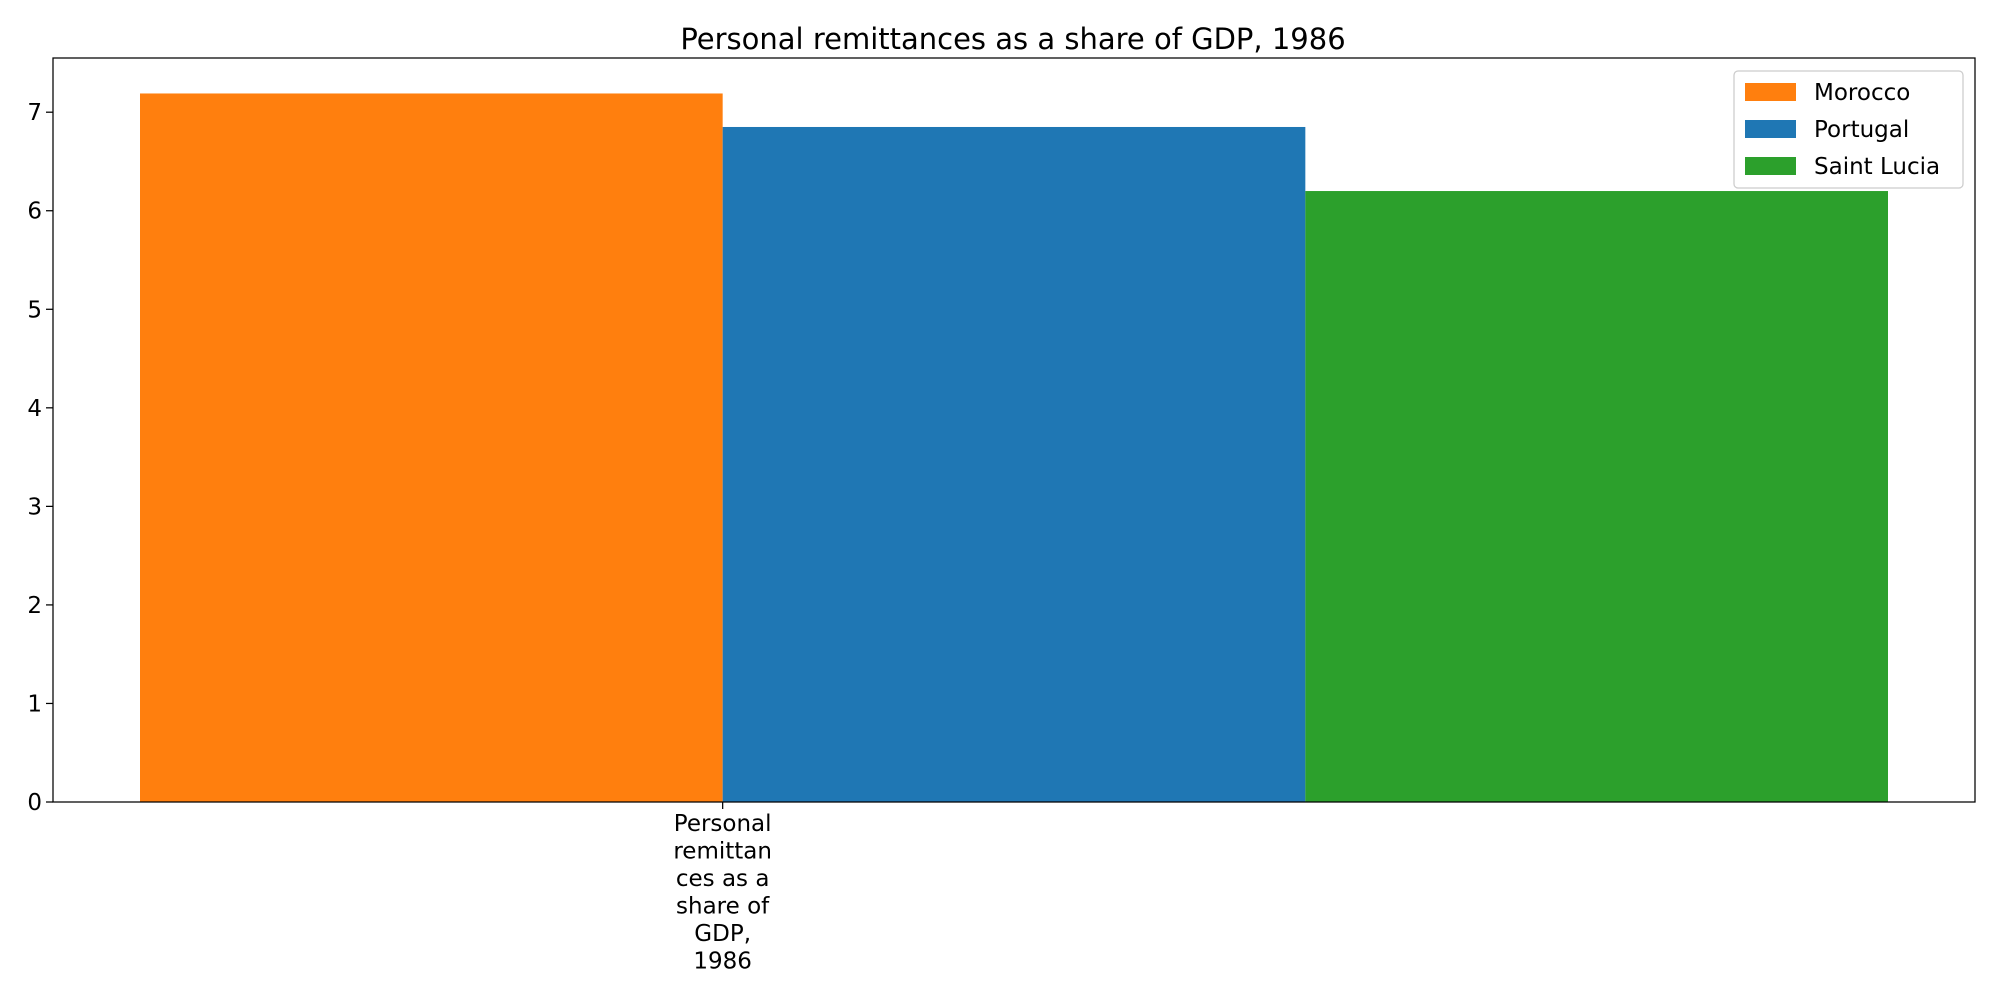  What do you see at coordinates (34, 212) in the screenshot?
I see `y-tick-label: 6` at bounding box center [34, 212].